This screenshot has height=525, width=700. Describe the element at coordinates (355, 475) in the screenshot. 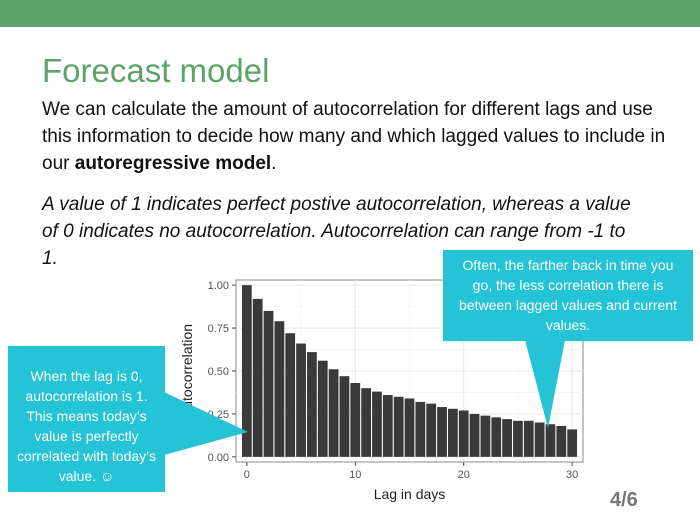

I see `x-tick-label: 10` at that location.